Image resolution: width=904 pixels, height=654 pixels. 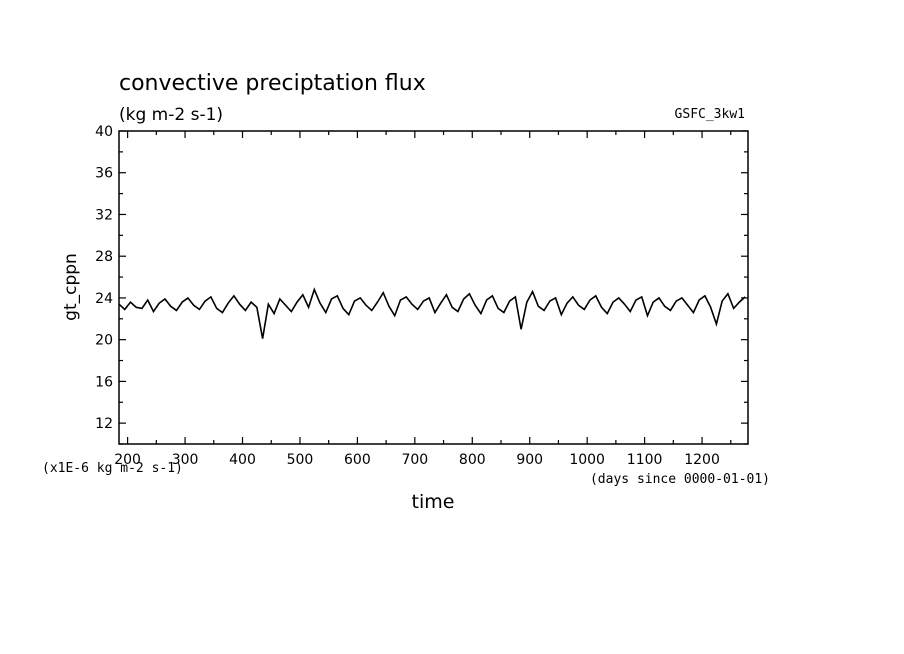 I want to click on x-unit-label: (days since 0000-01-01), so click(x=680, y=479).